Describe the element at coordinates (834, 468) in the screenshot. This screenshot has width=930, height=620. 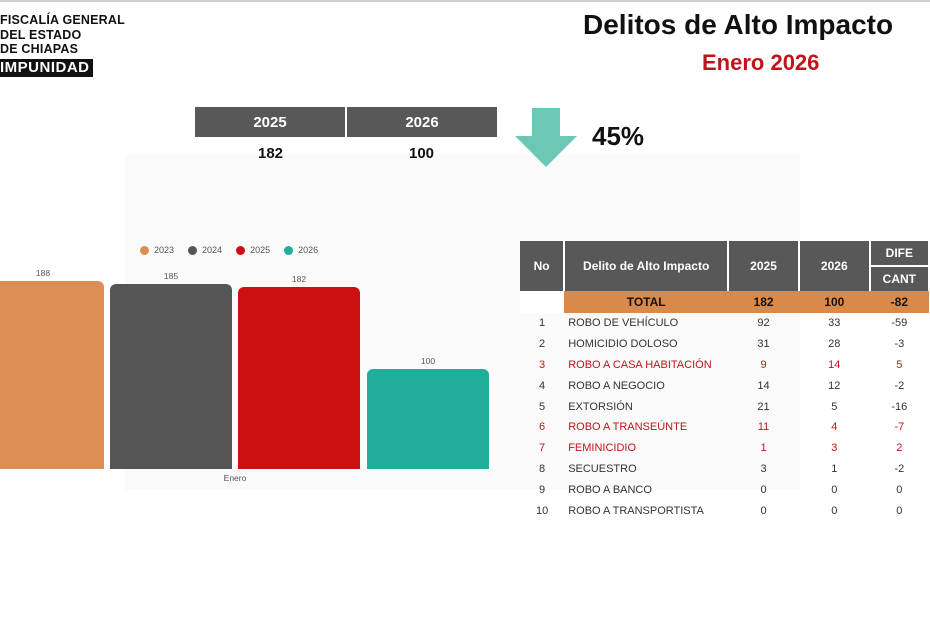
I see `row-value-2026: 1` at that location.